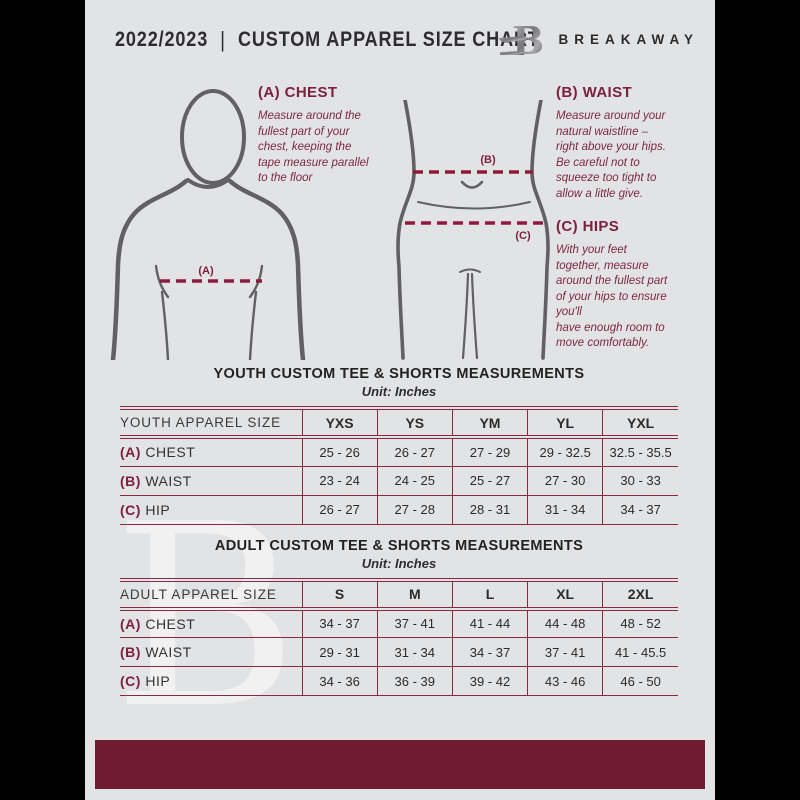 This screenshot has height=800, width=800. I want to click on measurement-row-label: (C) HIP, so click(145, 681).